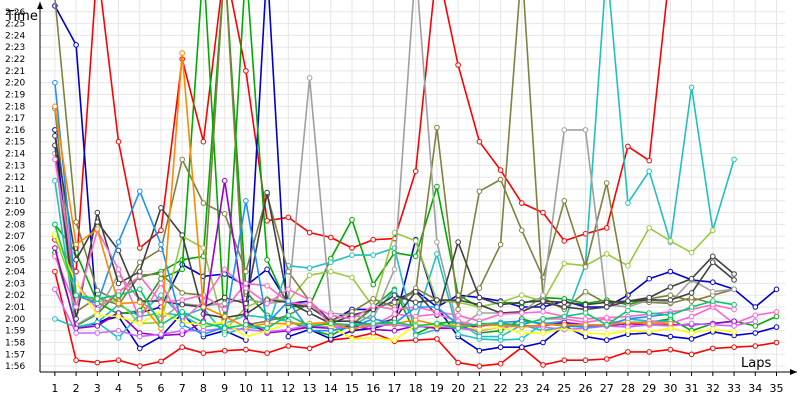 This screenshot has height=400, width=800. I want to click on x-tick-label: 29, so click(649, 388).